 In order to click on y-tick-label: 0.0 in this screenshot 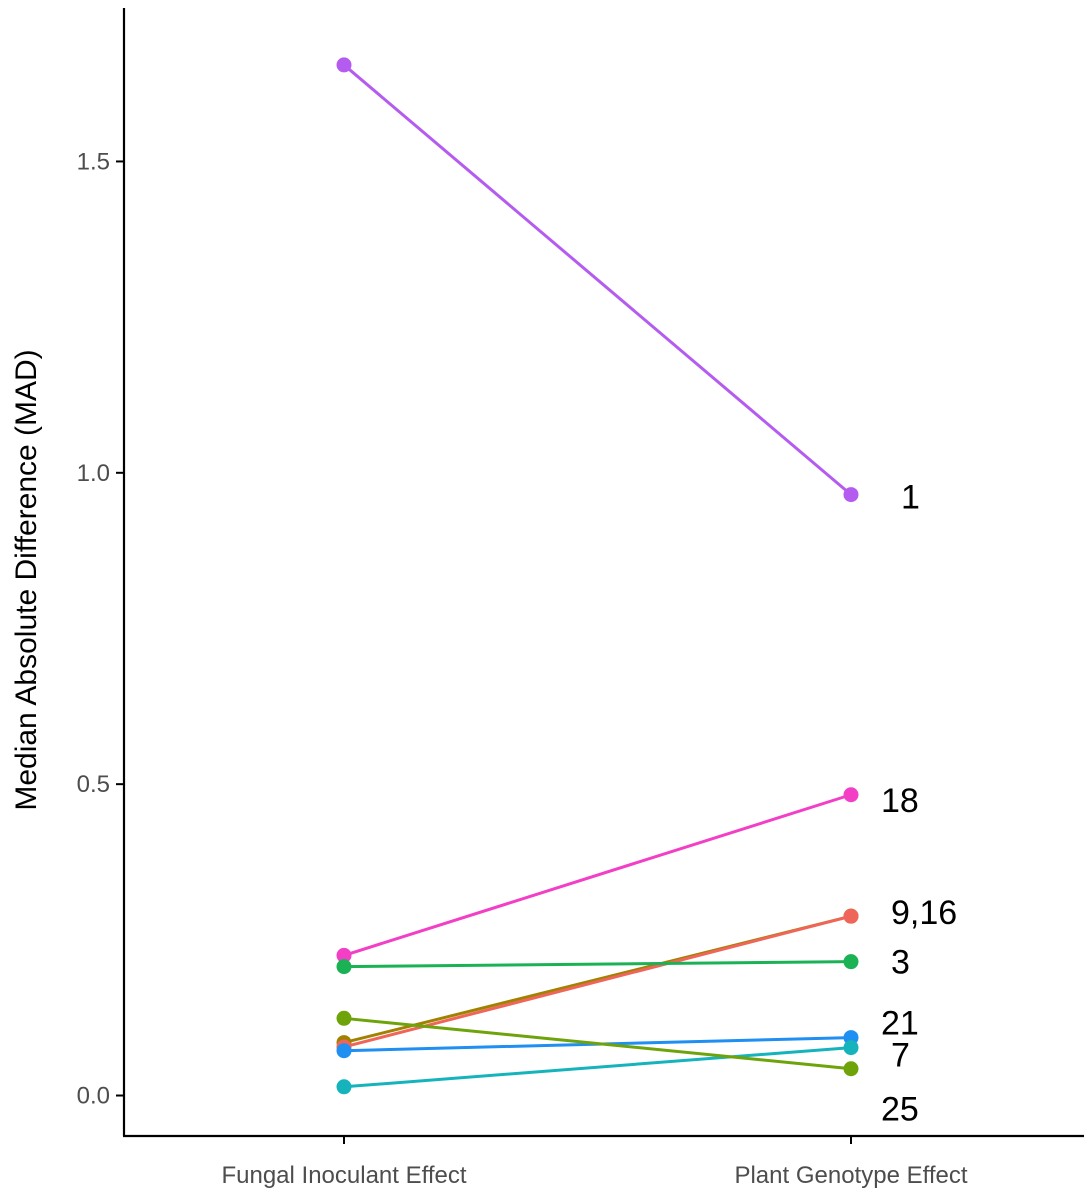, I will do `click(93, 1096)`.